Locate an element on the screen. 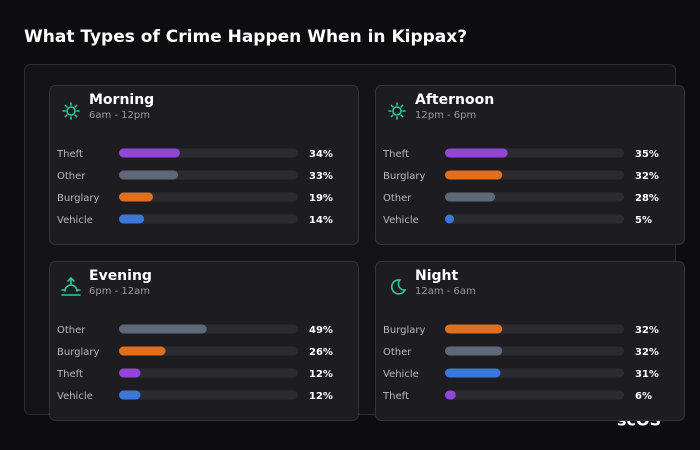 The height and width of the screenshot is (450, 700). card-subtitle: 12am - 6am is located at coordinates (445, 291).